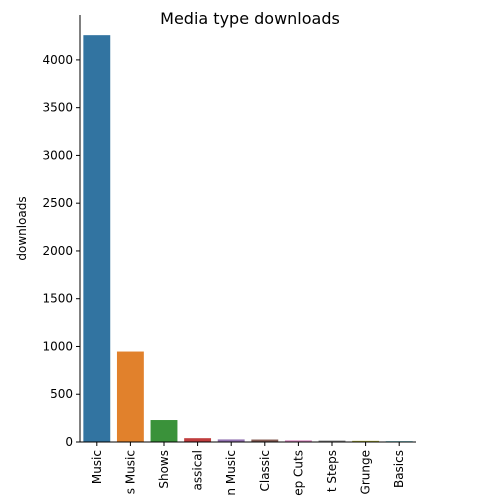  What do you see at coordinates (69, 442) in the screenshot?
I see `y-tick-label-0: 0` at bounding box center [69, 442].